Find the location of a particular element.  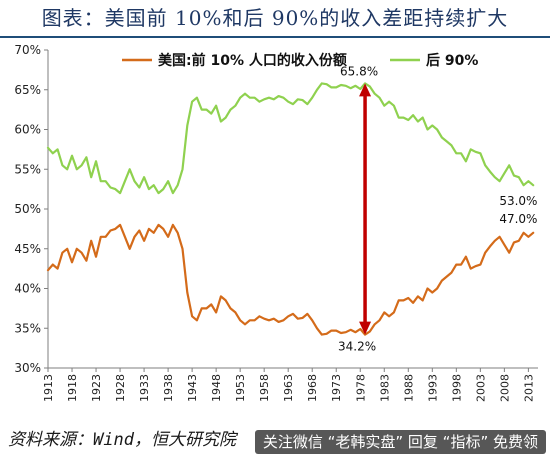

source-note: 资料来源：Wind，恒大研究院 is located at coordinates (122, 440).